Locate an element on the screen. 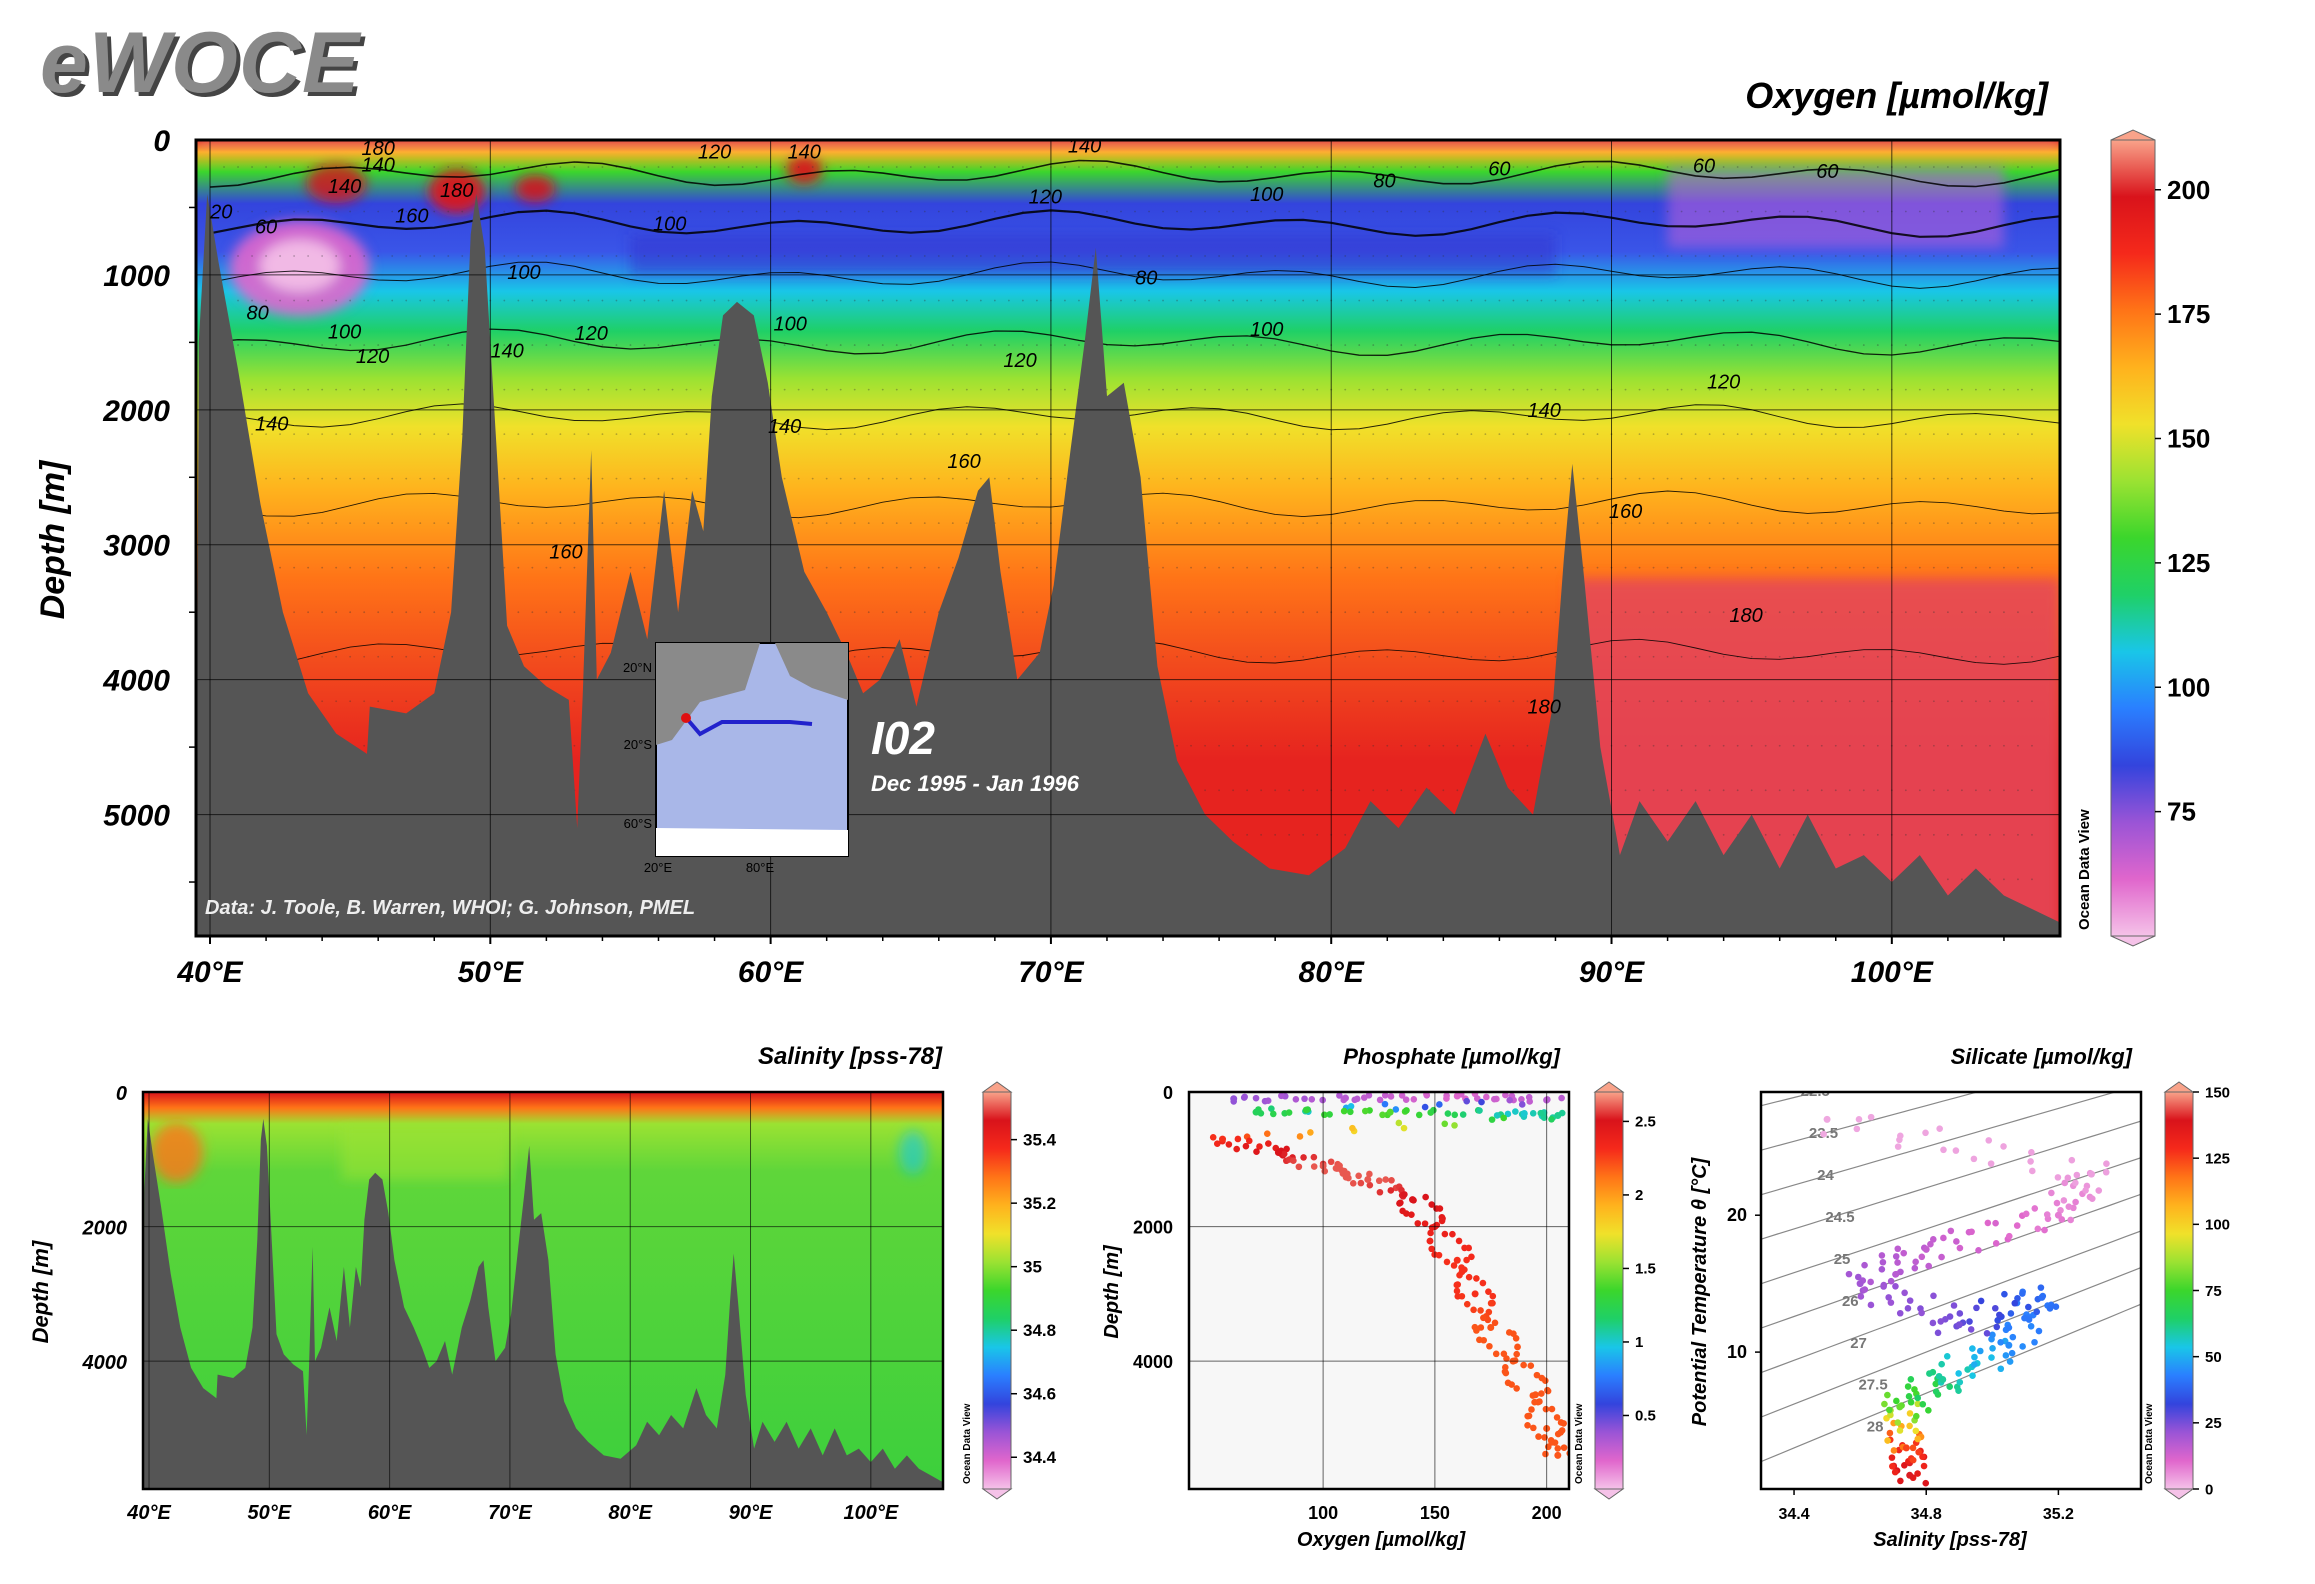 This screenshot has width=2315, height=1584. sal-x-tick-label: 80°E is located at coordinates (630, 1513).